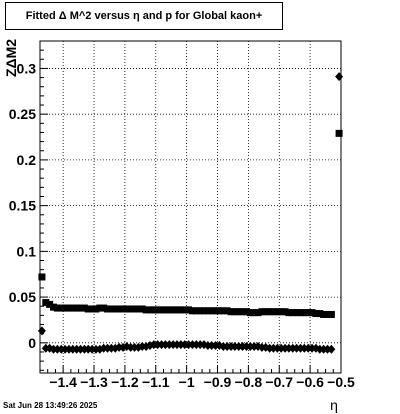 This screenshot has height=414, width=400. Describe the element at coordinates (341, 382) in the screenshot. I see `x-tick-label: −0.5` at that location.